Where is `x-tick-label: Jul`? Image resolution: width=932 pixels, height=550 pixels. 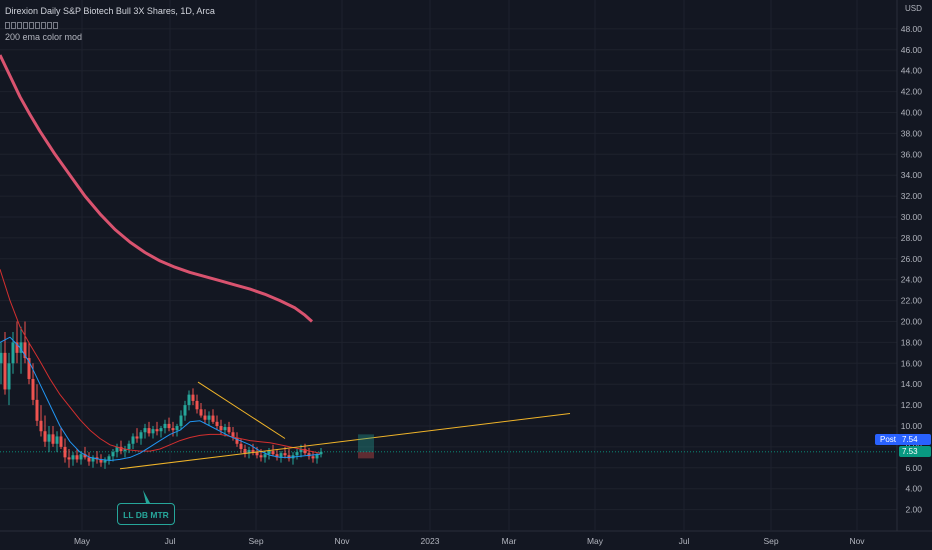 x-tick-label: Jul is located at coordinates (684, 541).